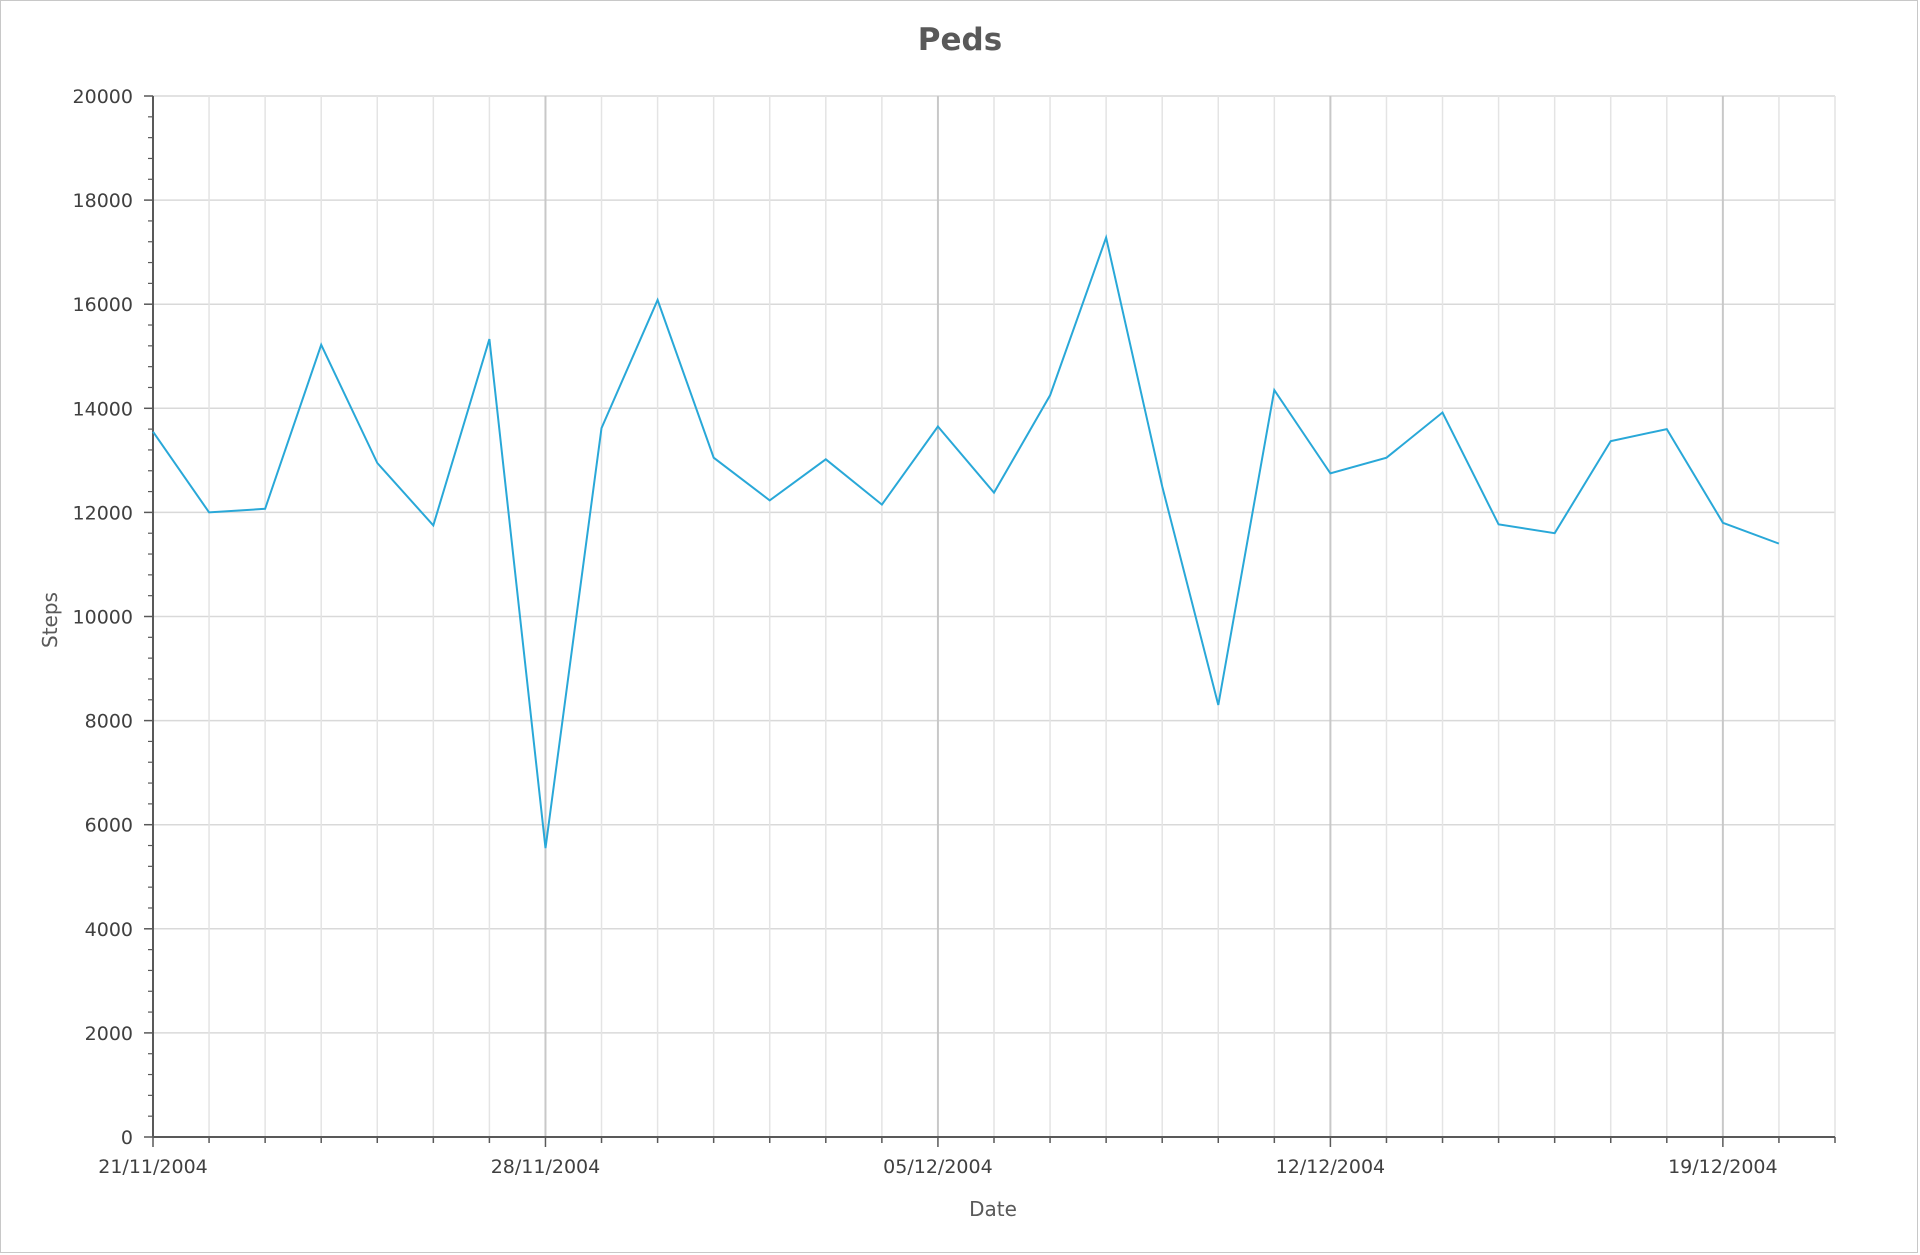 The height and width of the screenshot is (1255, 1920). What do you see at coordinates (103, 409) in the screenshot?
I see `y-tick-label: 14000` at bounding box center [103, 409].